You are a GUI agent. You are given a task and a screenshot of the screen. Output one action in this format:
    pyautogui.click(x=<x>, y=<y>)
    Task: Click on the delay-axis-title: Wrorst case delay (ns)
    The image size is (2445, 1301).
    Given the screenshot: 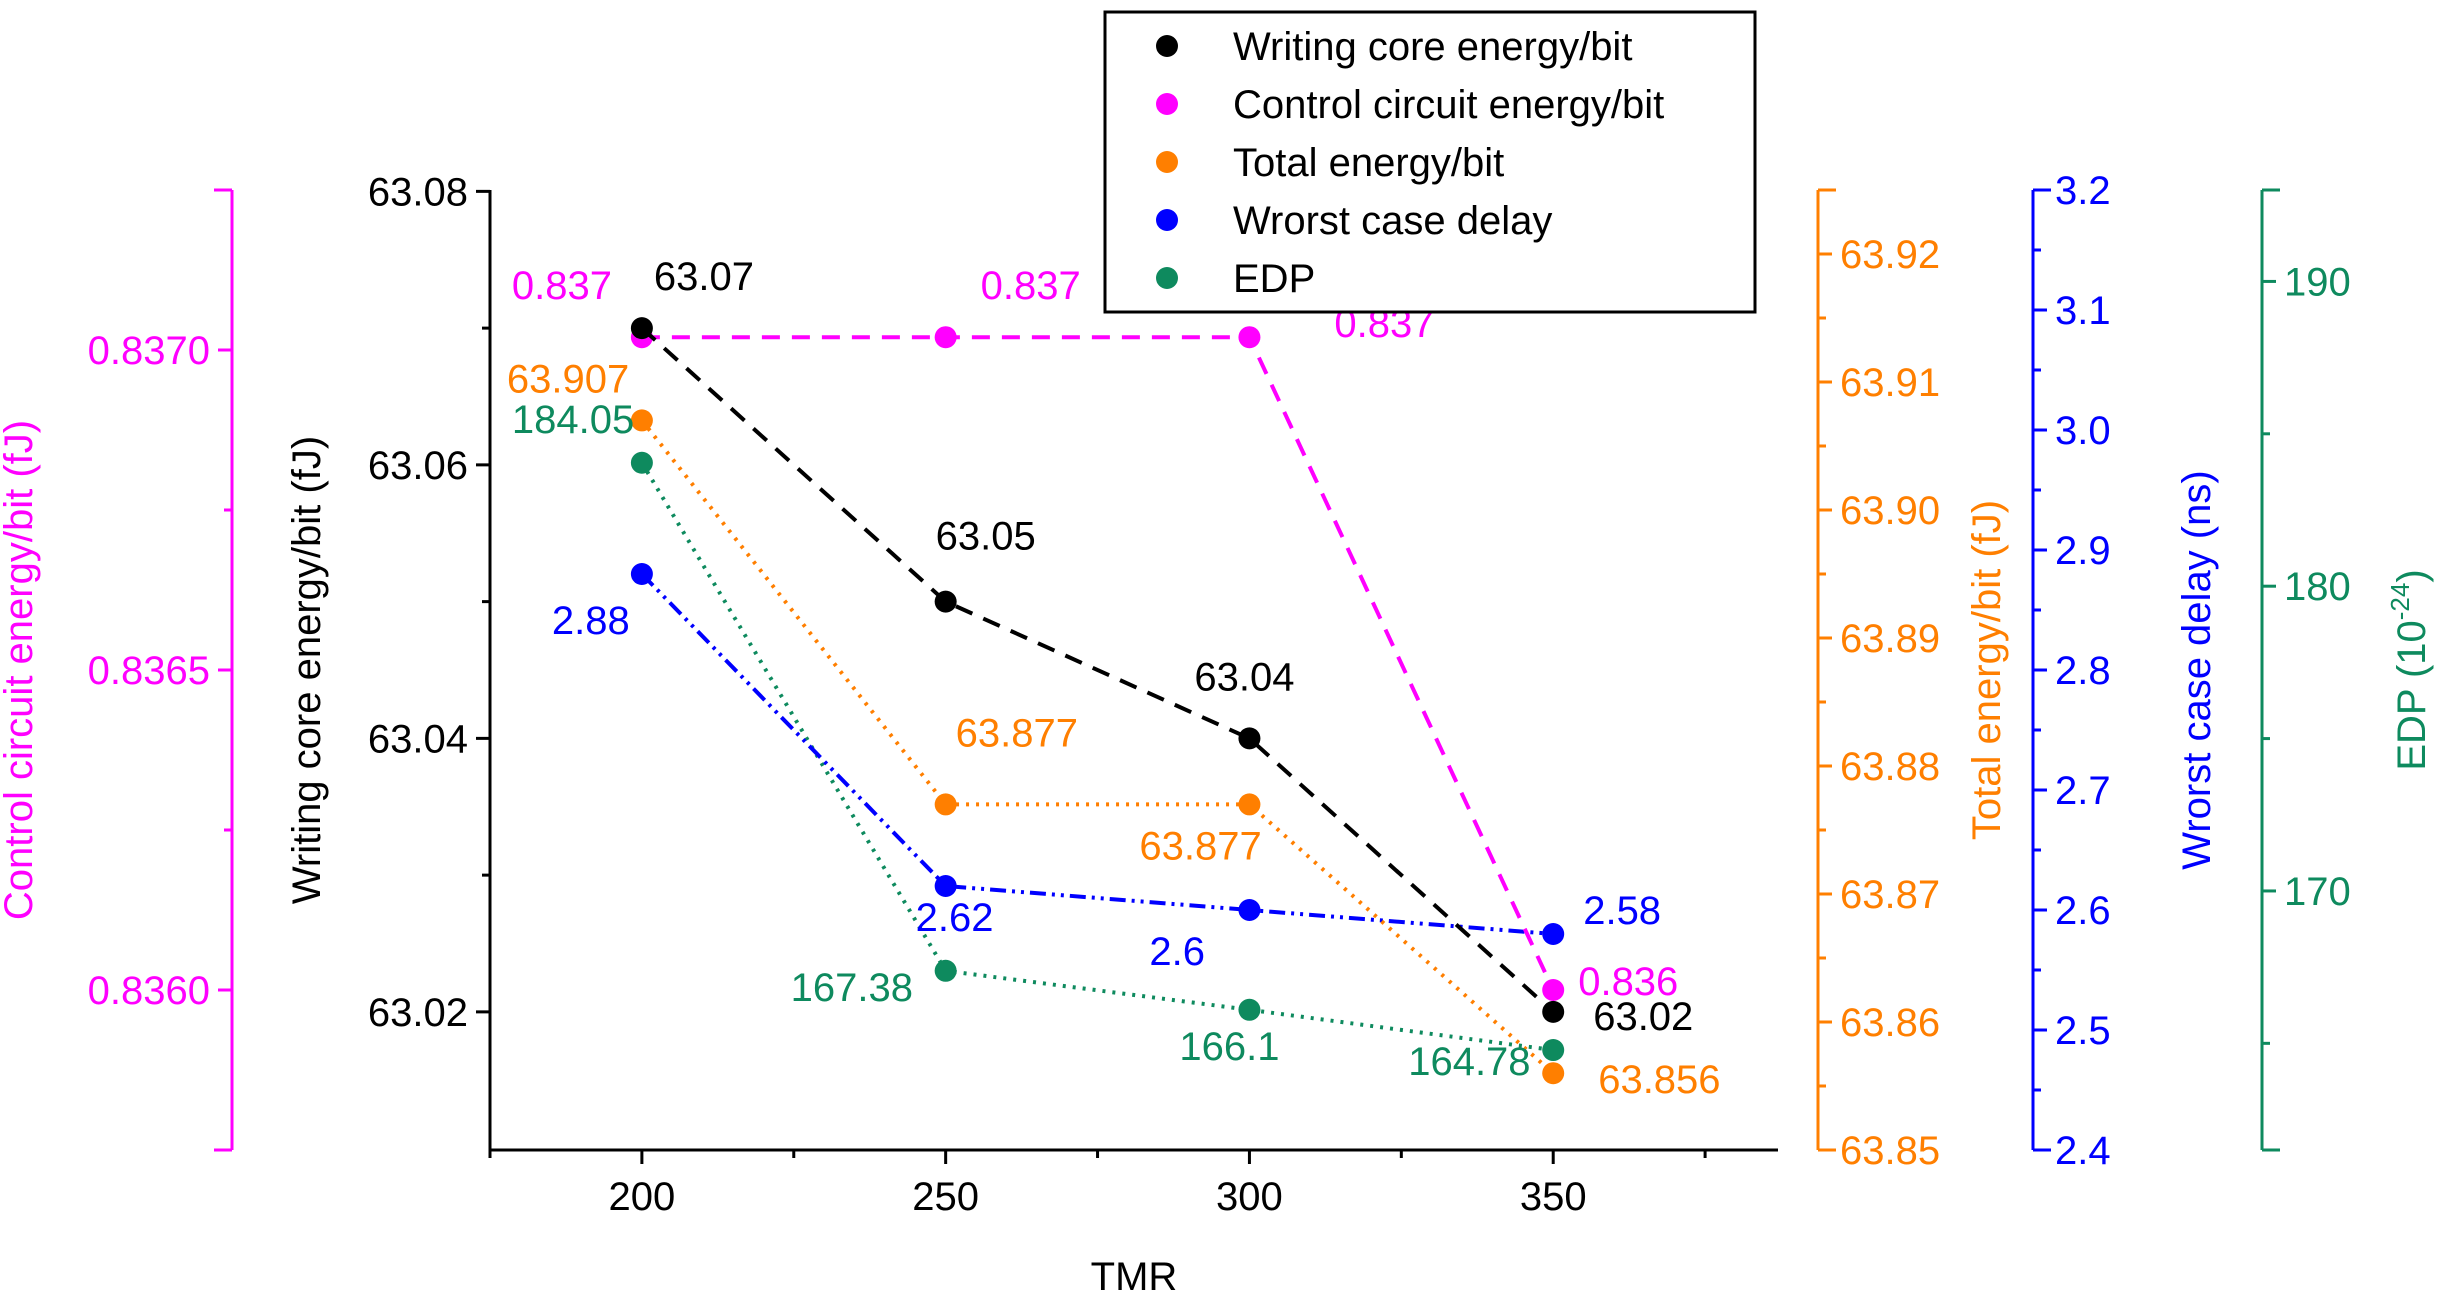 What is the action you would take?
    pyautogui.click(x=2197, y=669)
    